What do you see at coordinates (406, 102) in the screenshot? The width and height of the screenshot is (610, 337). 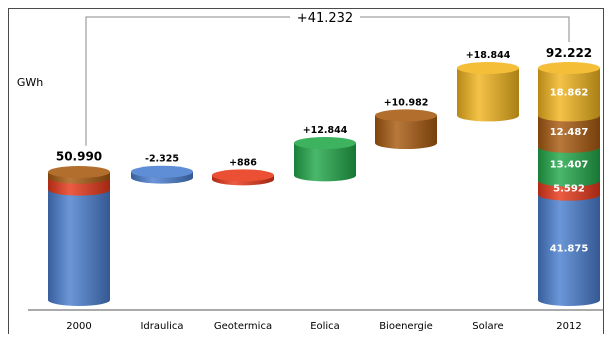 I see `delta-label-bioenergie: +10.982` at bounding box center [406, 102].